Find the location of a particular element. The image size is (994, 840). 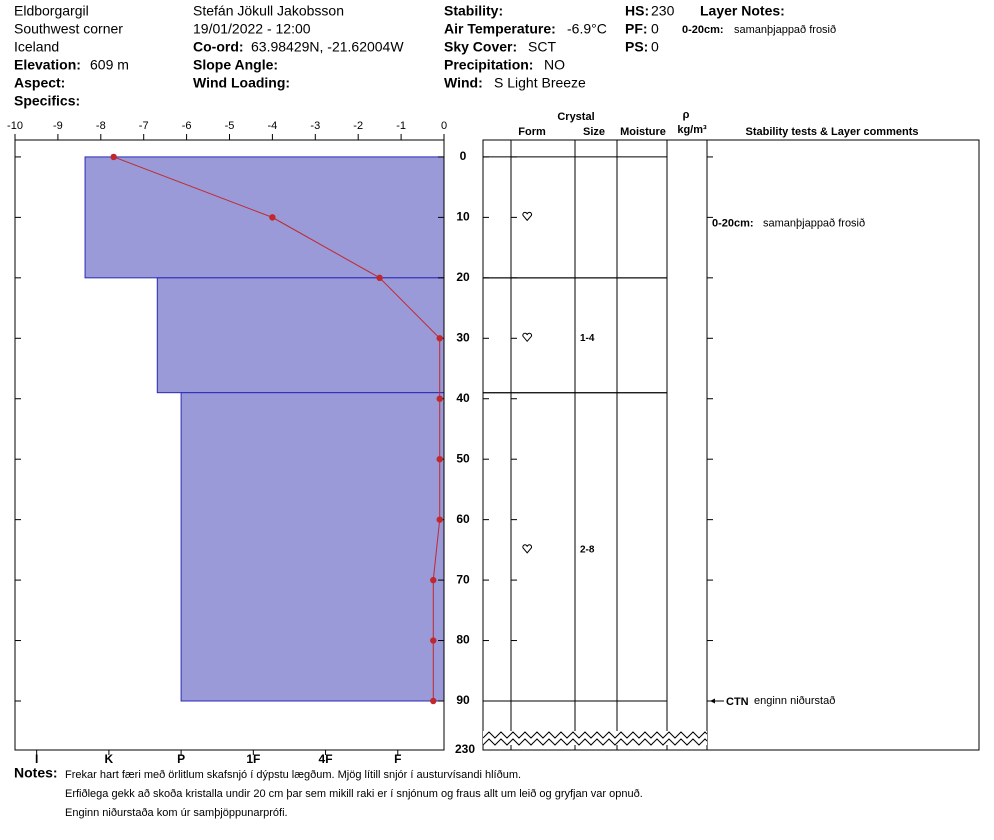

field-label: Aspect: is located at coordinates (39, 83).